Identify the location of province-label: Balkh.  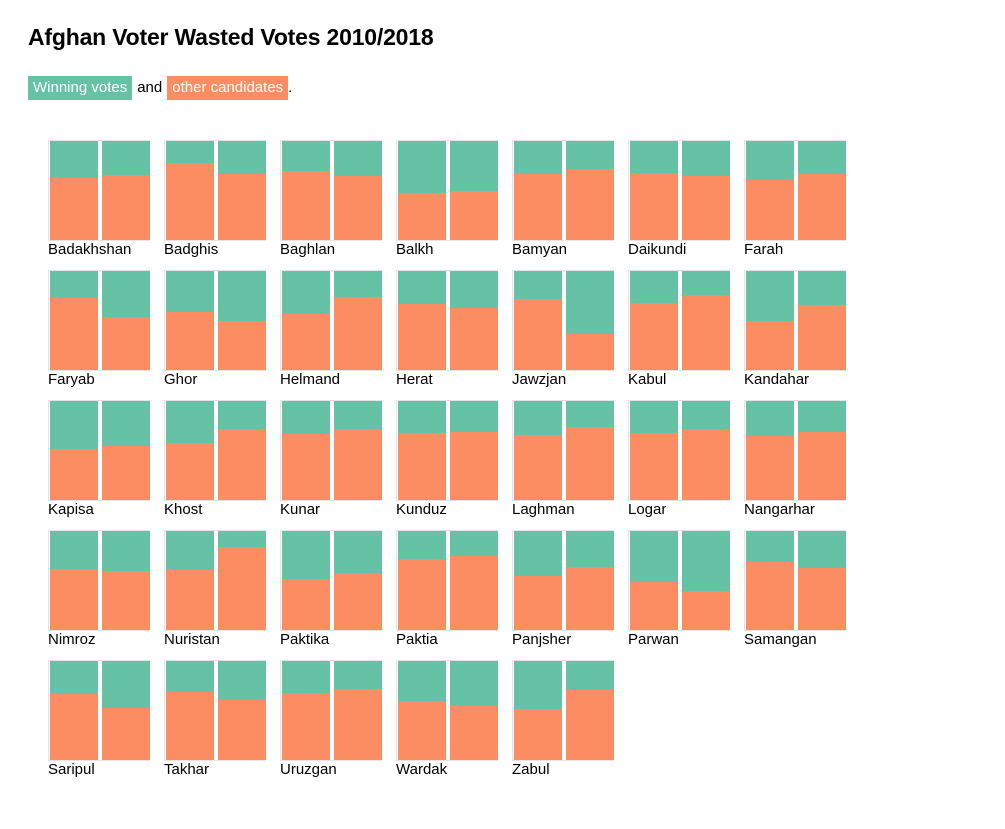
(415, 249).